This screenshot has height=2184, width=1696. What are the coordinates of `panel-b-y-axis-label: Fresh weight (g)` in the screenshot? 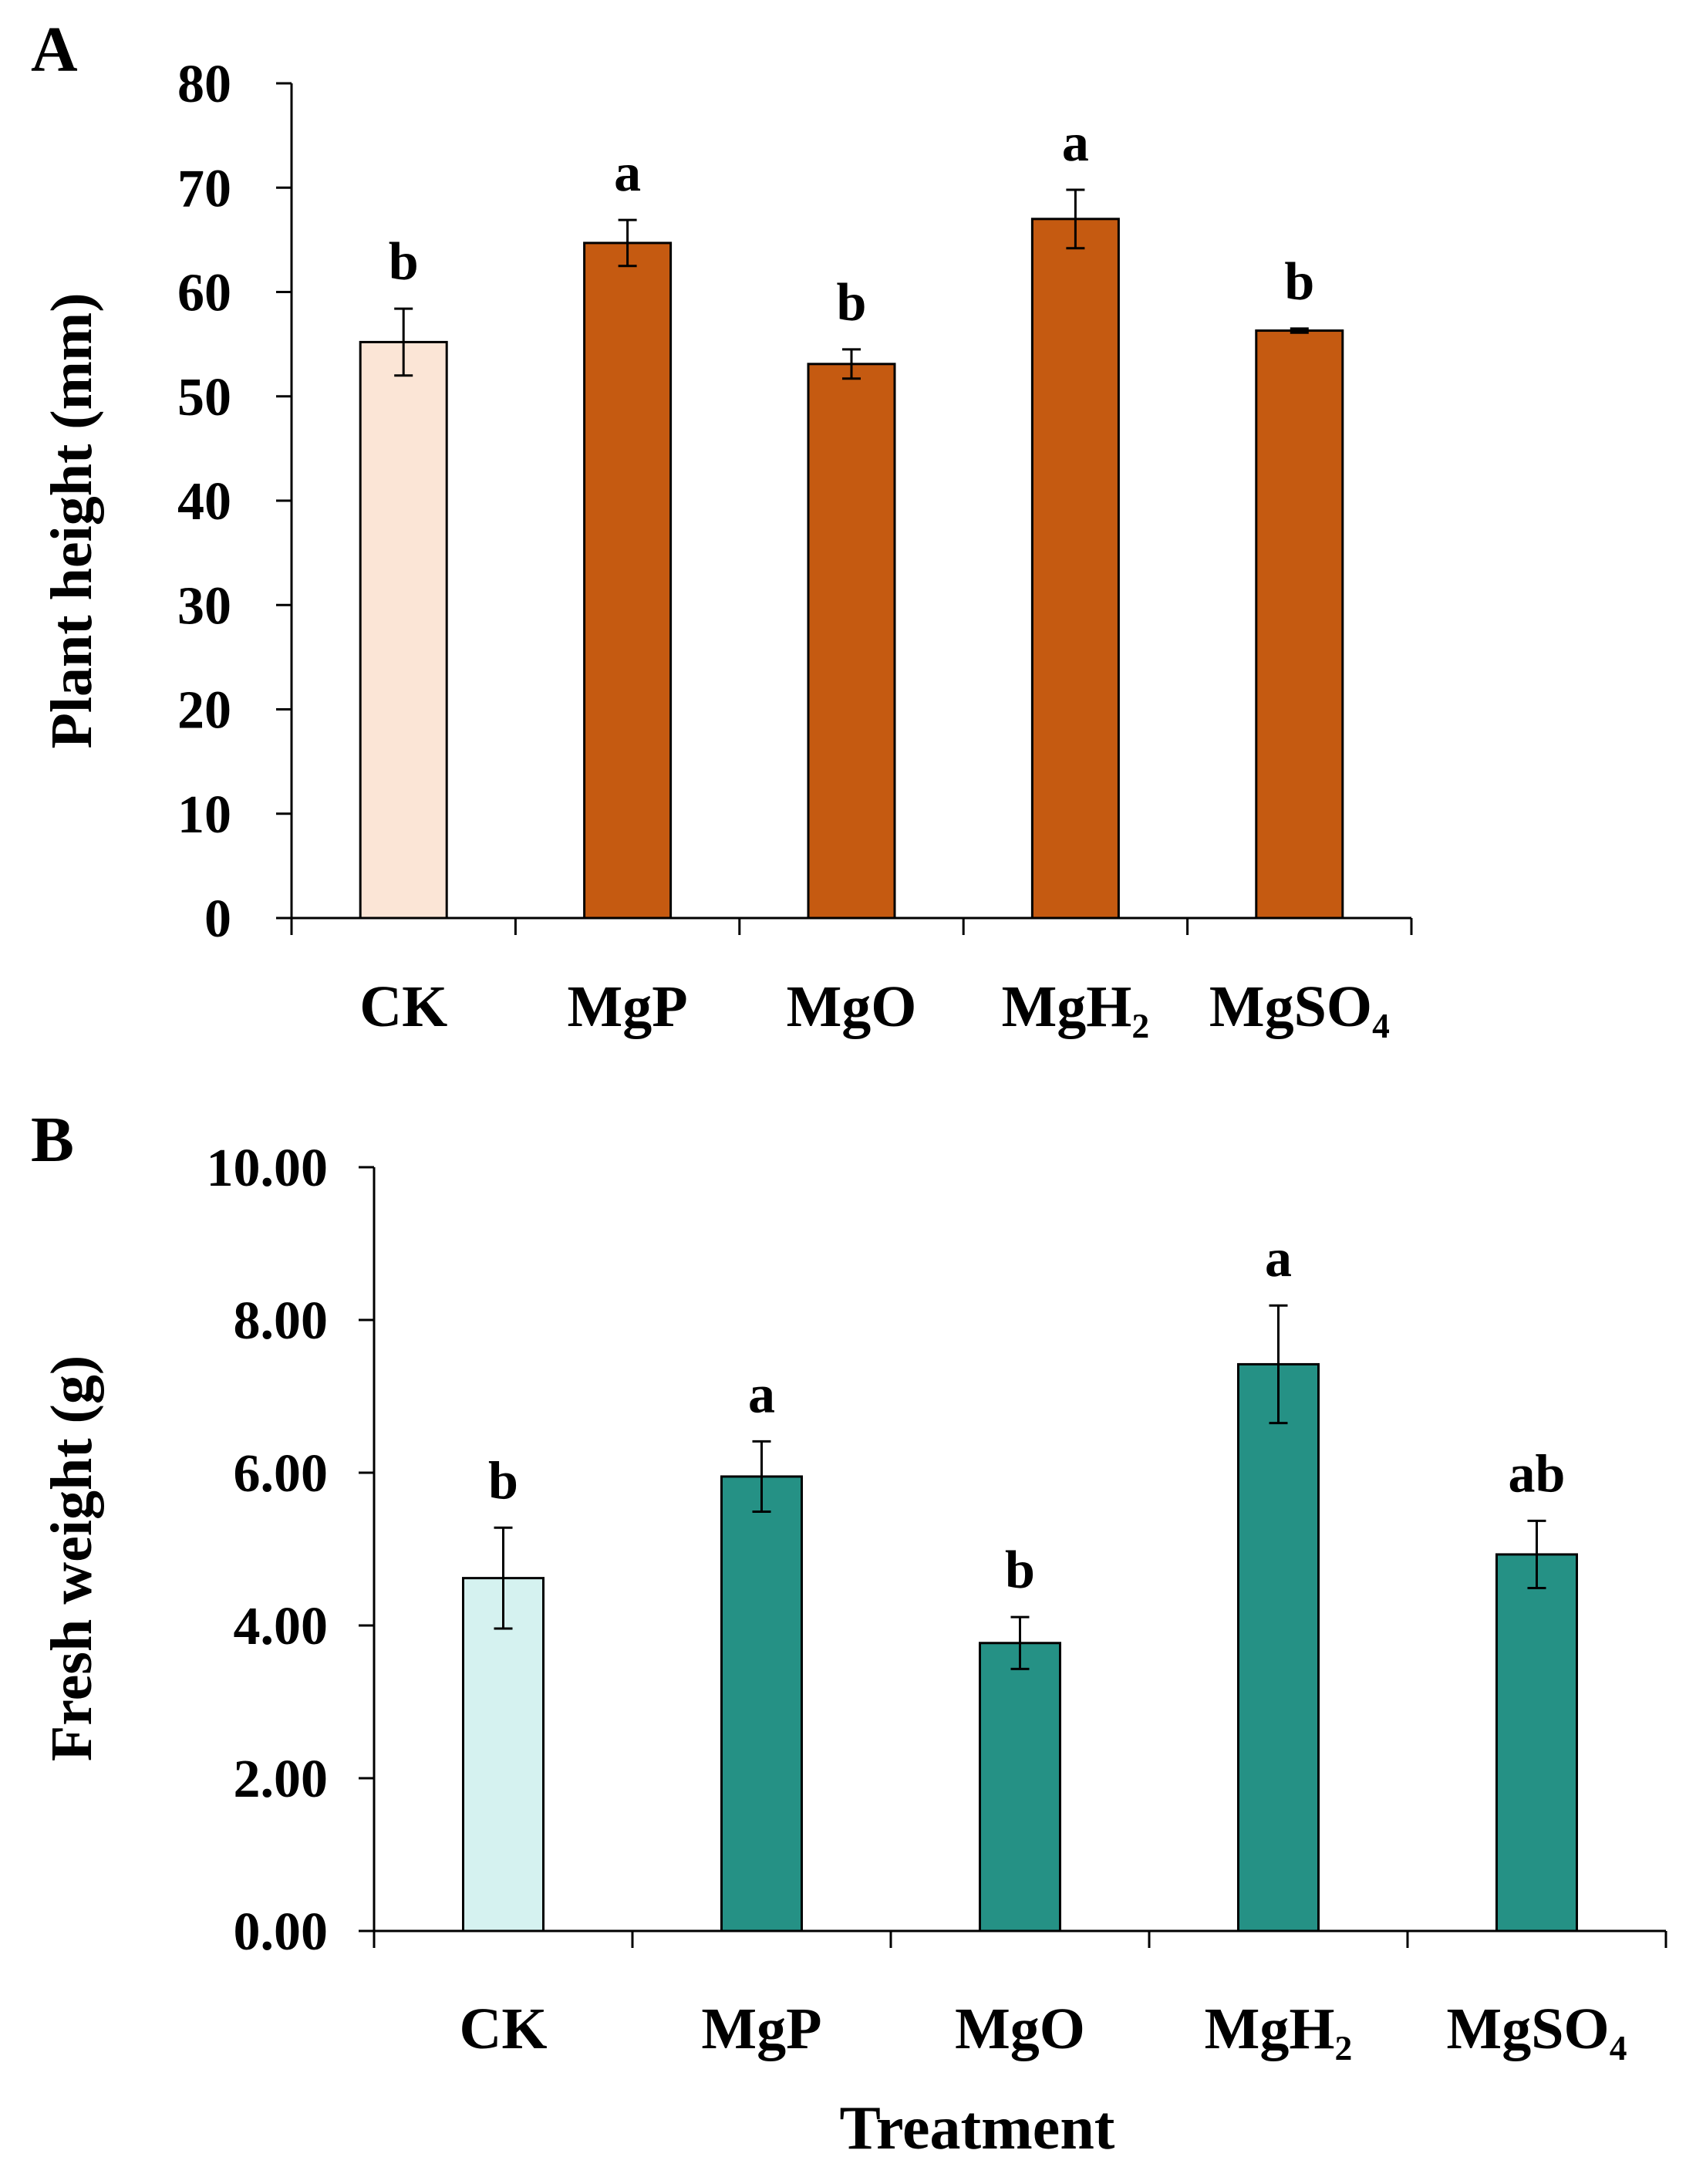 It's located at (71, 1558).